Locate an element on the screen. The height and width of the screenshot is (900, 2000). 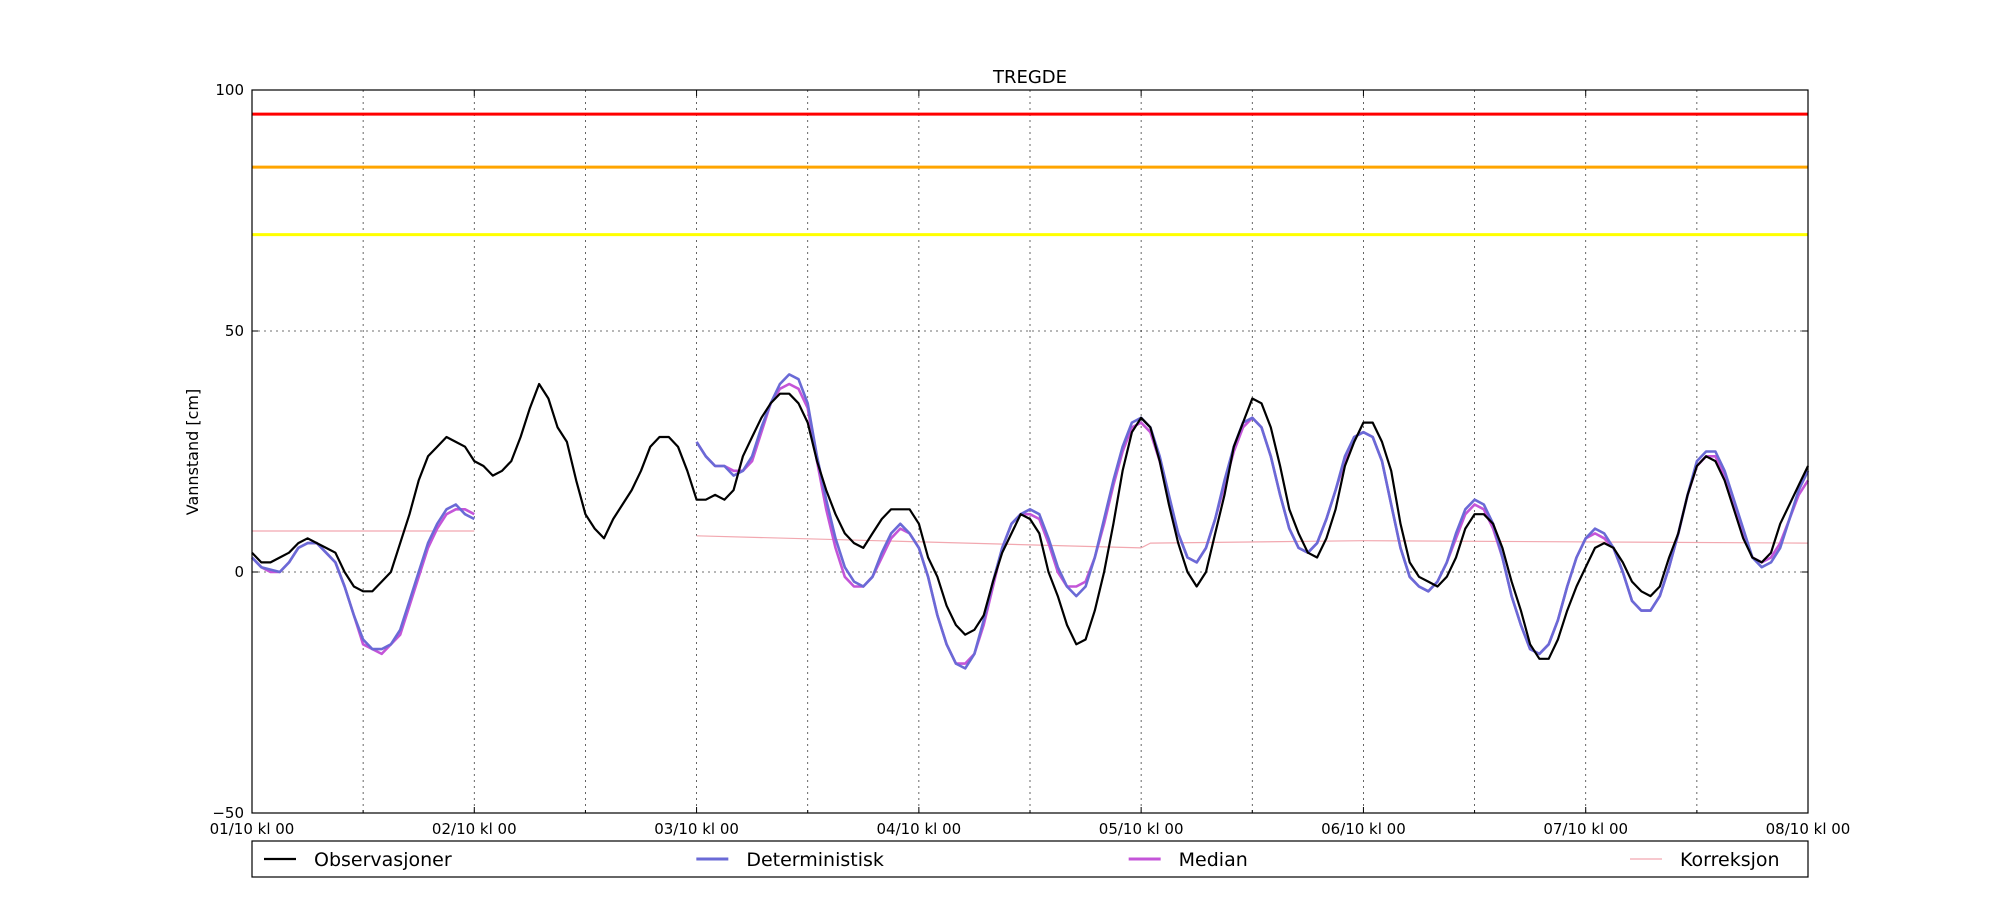
legend-label: Korreksjon is located at coordinates (1730, 860).